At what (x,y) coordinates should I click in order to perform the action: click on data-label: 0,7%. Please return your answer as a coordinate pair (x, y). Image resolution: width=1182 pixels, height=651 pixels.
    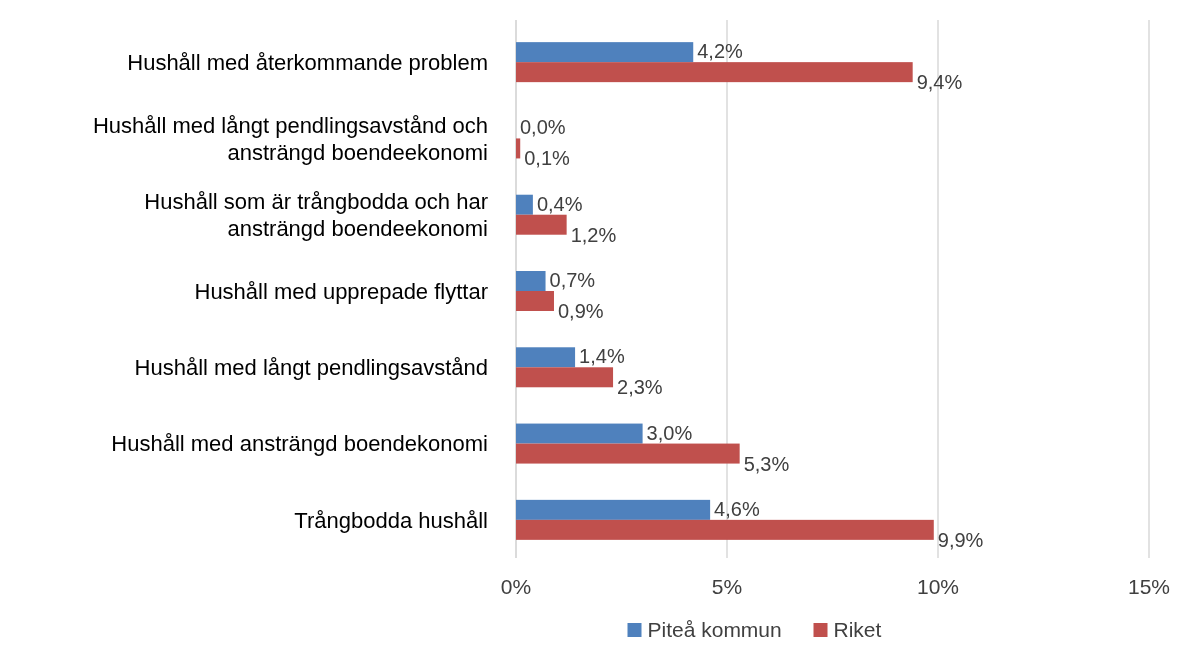
    Looking at the image, I should click on (572, 280).